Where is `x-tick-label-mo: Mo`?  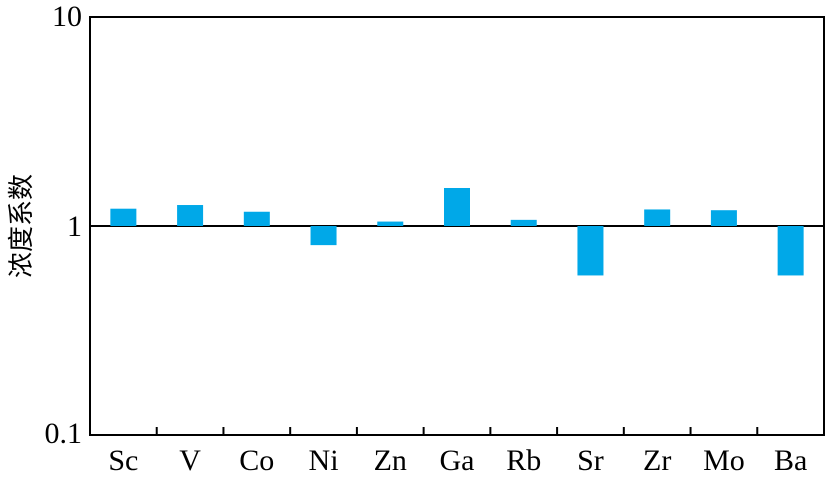
x-tick-label-mo: Mo is located at coordinates (724, 460).